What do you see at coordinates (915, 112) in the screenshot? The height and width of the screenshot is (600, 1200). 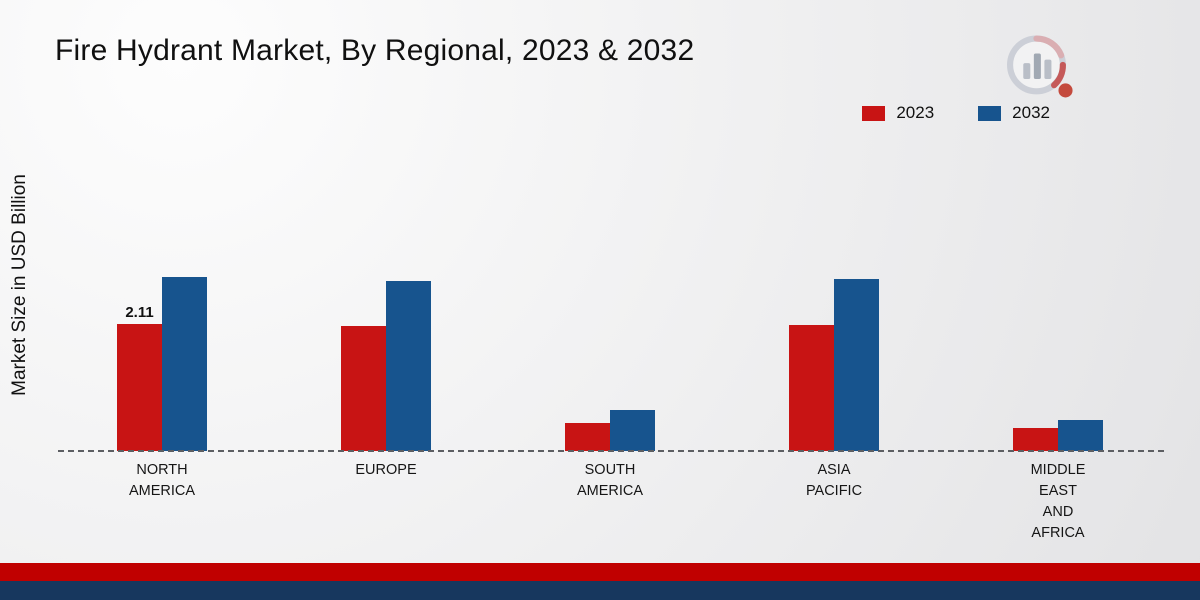 I see `legend-label-2023: 2023` at bounding box center [915, 112].